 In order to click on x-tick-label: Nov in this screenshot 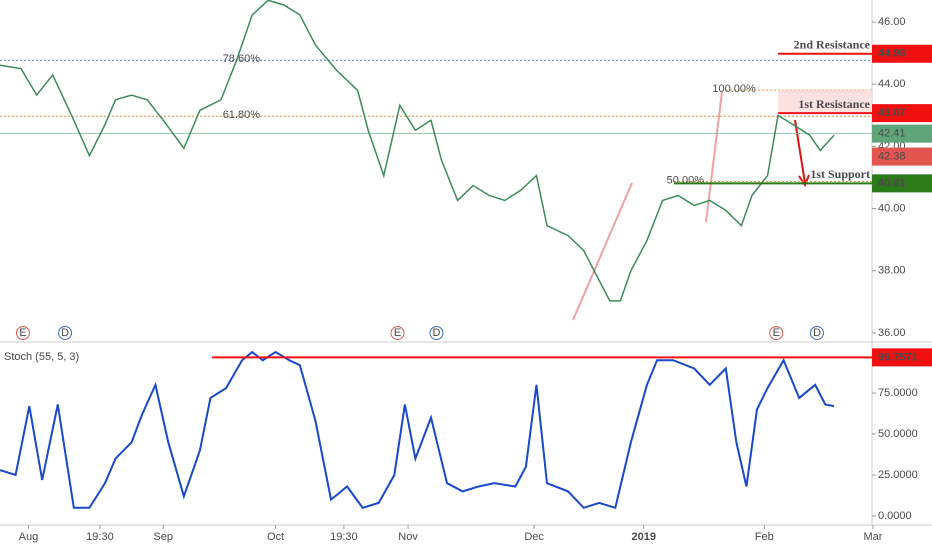, I will do `click(408, 537)`.